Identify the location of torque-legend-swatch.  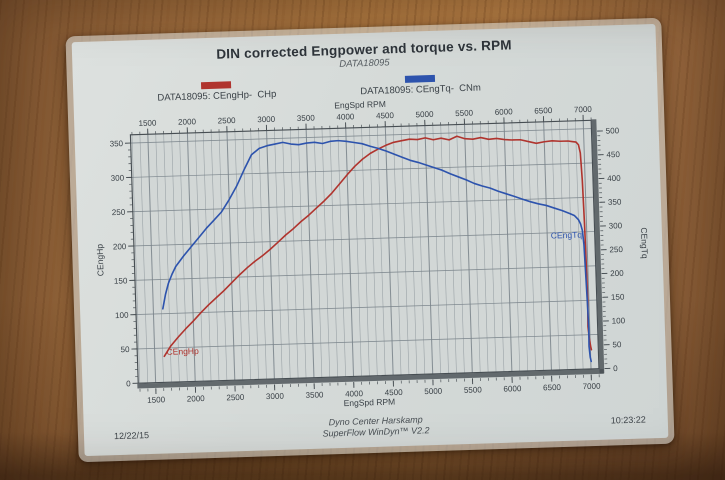
(420, 78).